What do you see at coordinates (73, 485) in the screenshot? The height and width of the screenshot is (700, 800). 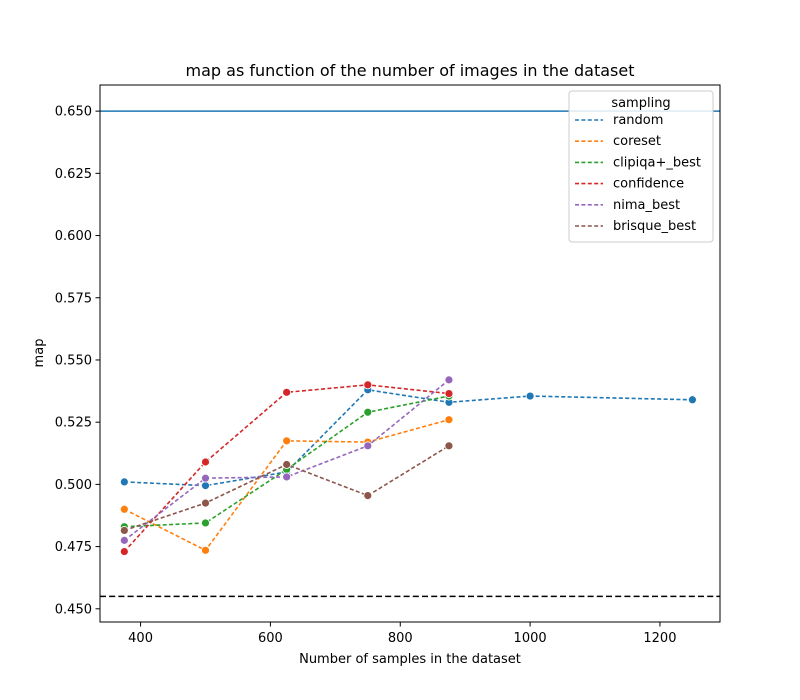 I see `y-tick-label: 0.500` at bounding box center [73, 485].